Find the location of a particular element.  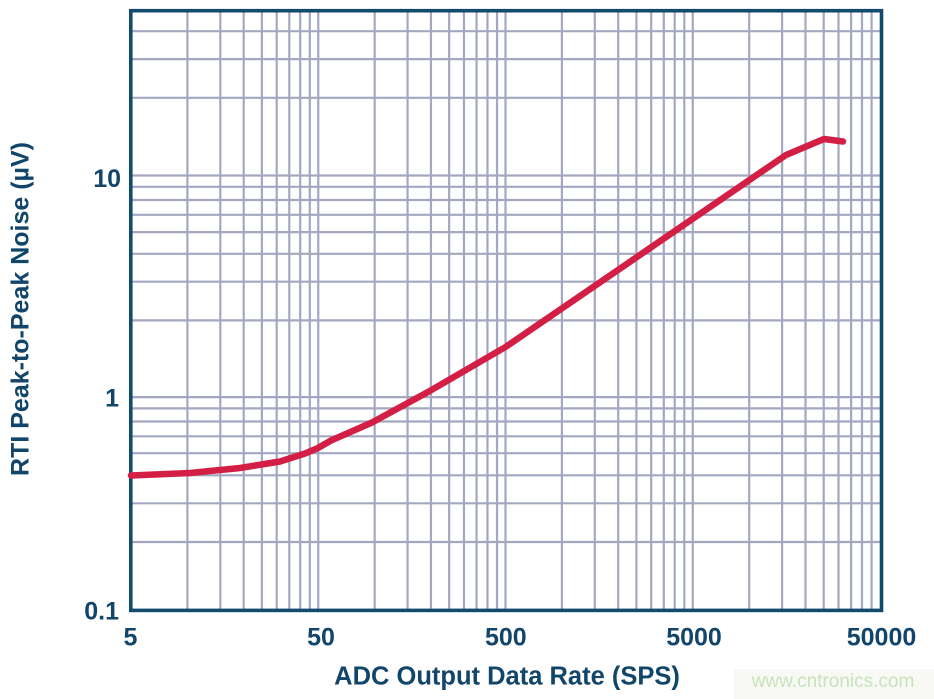

svg-text: www.cntronics.com is located at coordinates (833, 681).